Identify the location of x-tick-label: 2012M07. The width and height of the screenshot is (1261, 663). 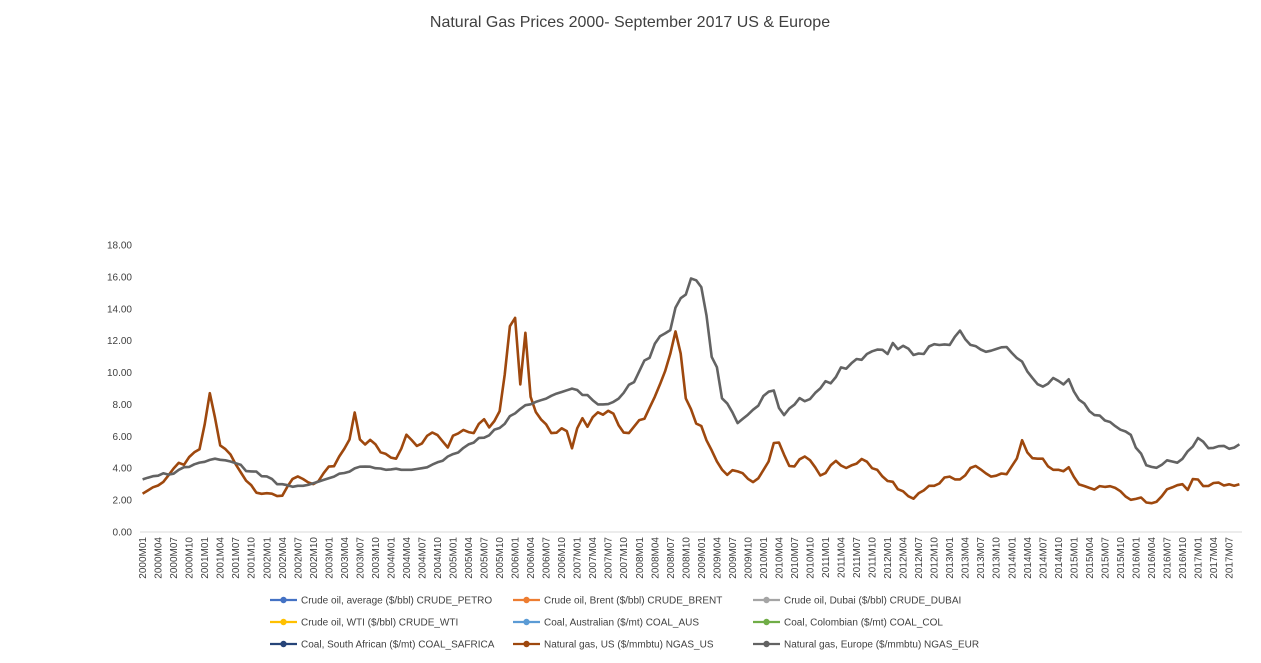
(919, 558).